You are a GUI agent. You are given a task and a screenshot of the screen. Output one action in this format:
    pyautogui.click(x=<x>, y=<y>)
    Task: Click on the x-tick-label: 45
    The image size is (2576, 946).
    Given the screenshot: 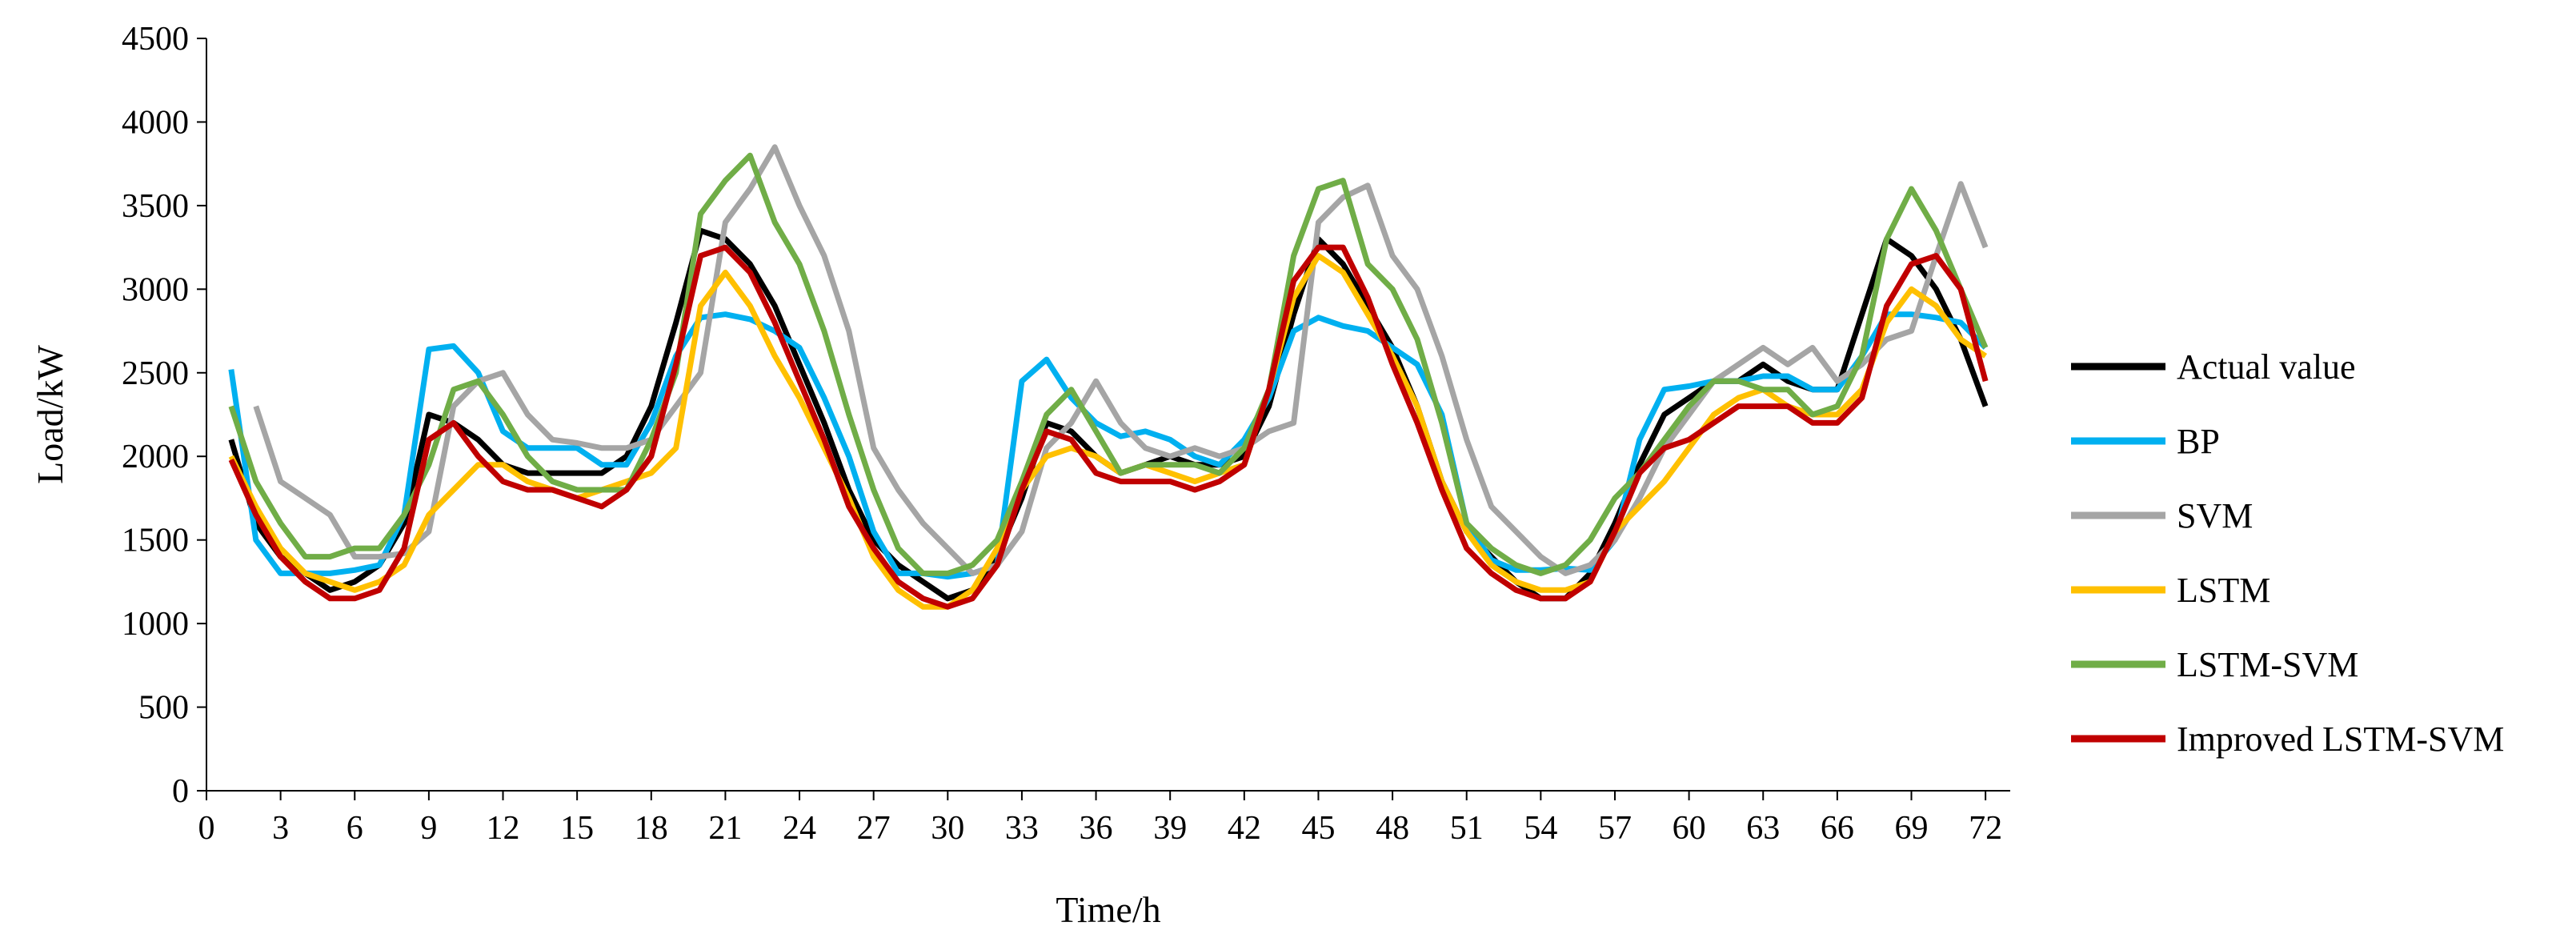 What is the action you would take?
    pyautogui.click(x=1318, y=828)
    